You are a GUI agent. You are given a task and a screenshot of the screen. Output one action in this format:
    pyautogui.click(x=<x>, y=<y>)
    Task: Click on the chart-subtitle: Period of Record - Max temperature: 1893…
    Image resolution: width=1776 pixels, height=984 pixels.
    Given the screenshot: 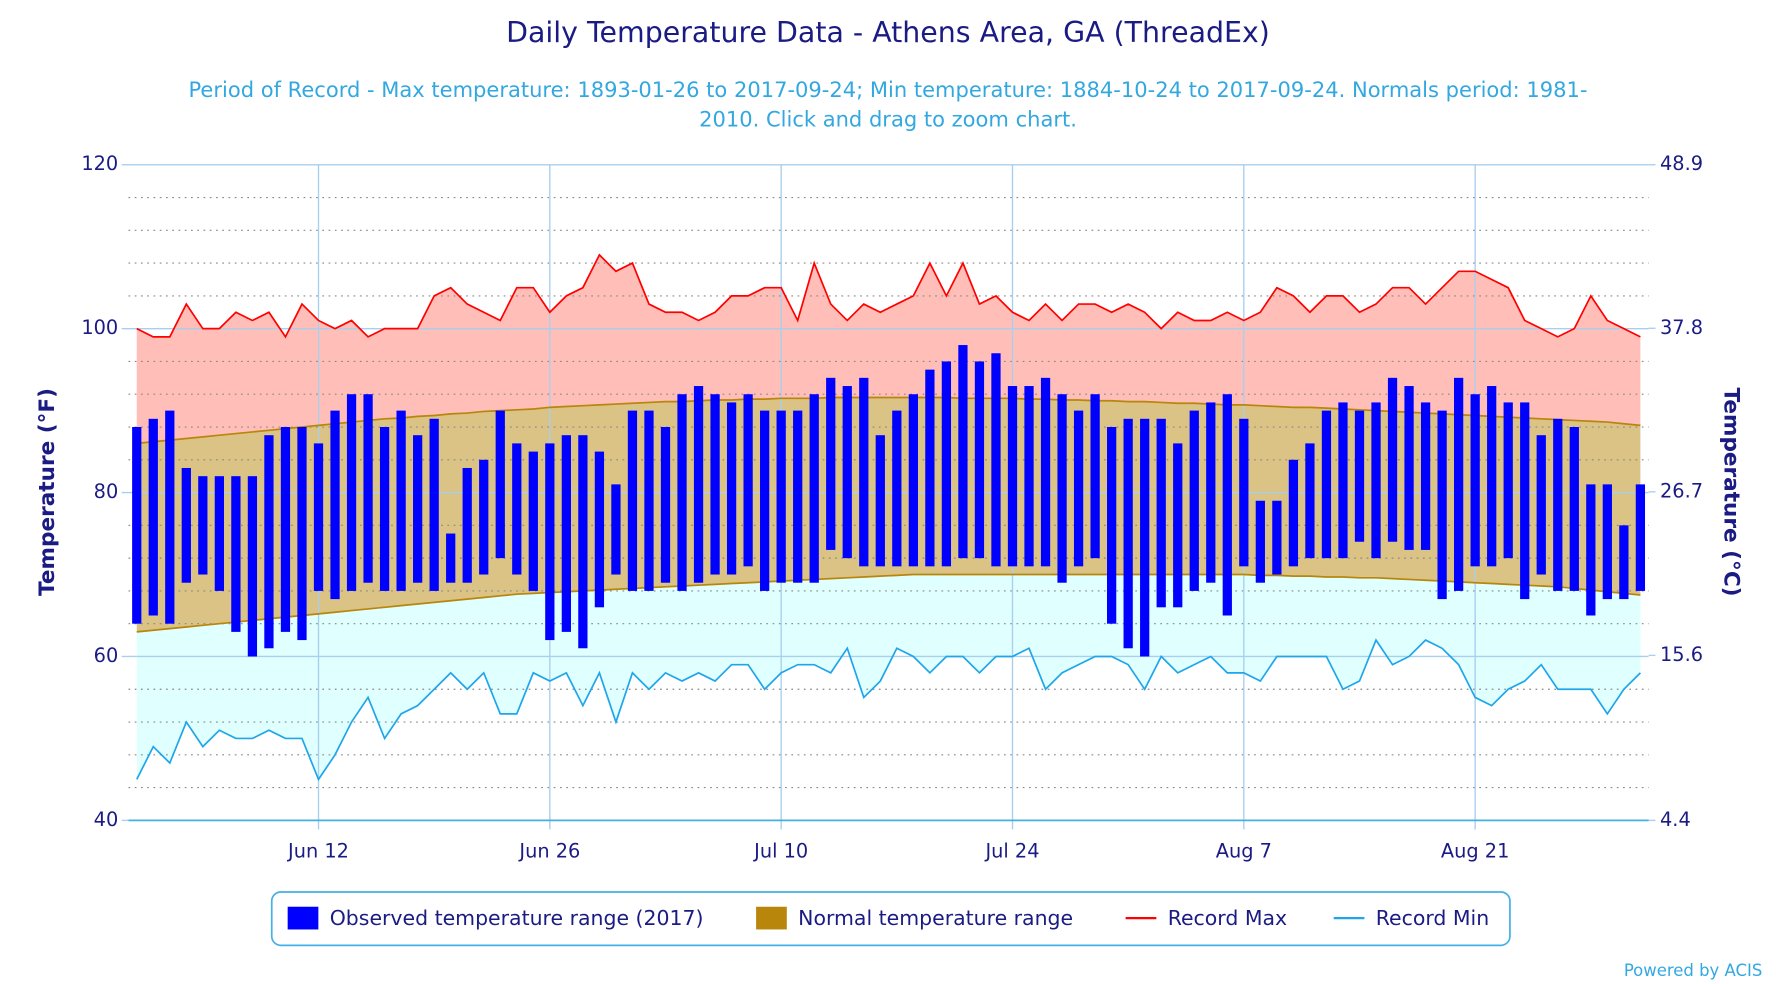 What is the action you would take?
    pyautogui.click(x=888, y=89)
    